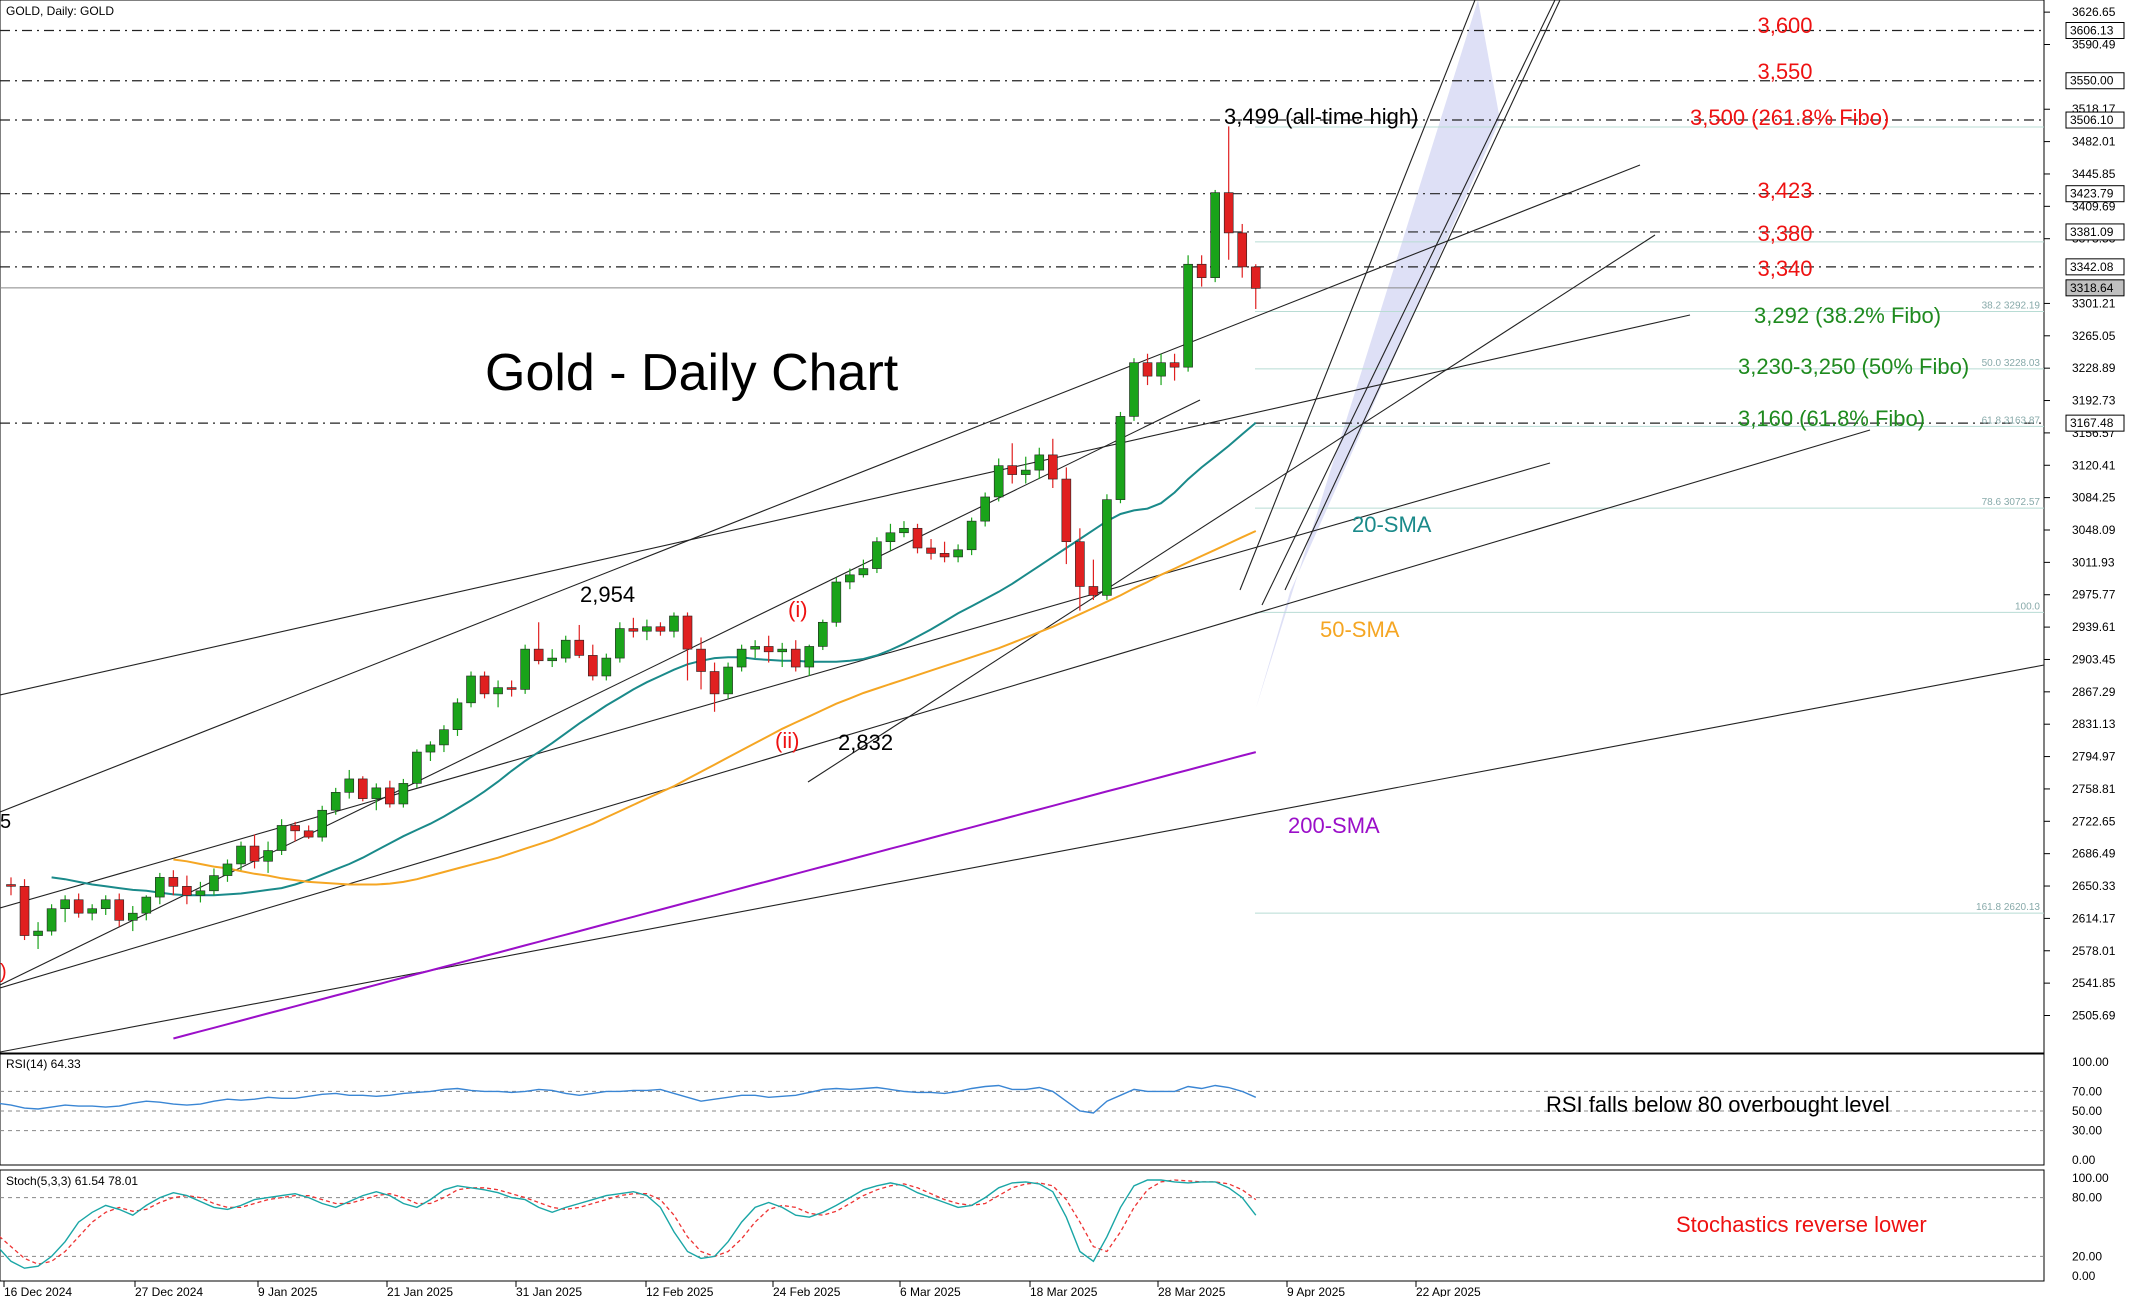 The height and width of the screenshot is (1302, 2129). Describe the element at coordinates (1801, 1224) in the screenshot. I see `stoch-comment: Stochastics reverse lower` at that location.